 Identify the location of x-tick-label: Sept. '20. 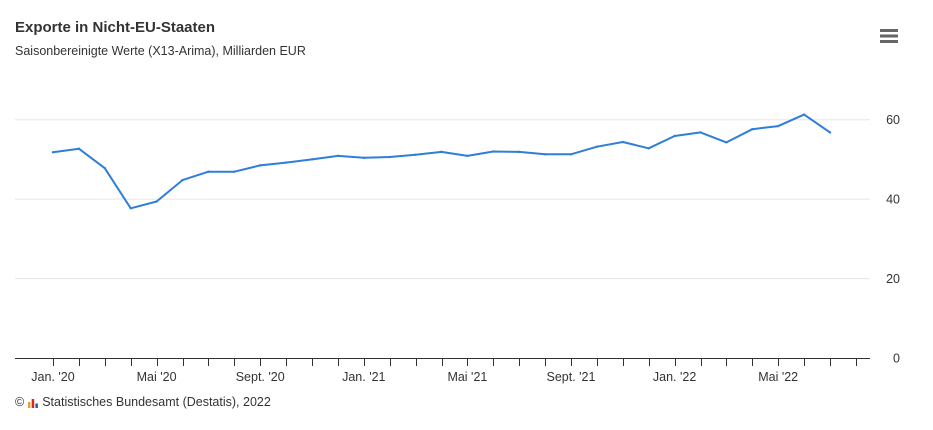
(260, 377).